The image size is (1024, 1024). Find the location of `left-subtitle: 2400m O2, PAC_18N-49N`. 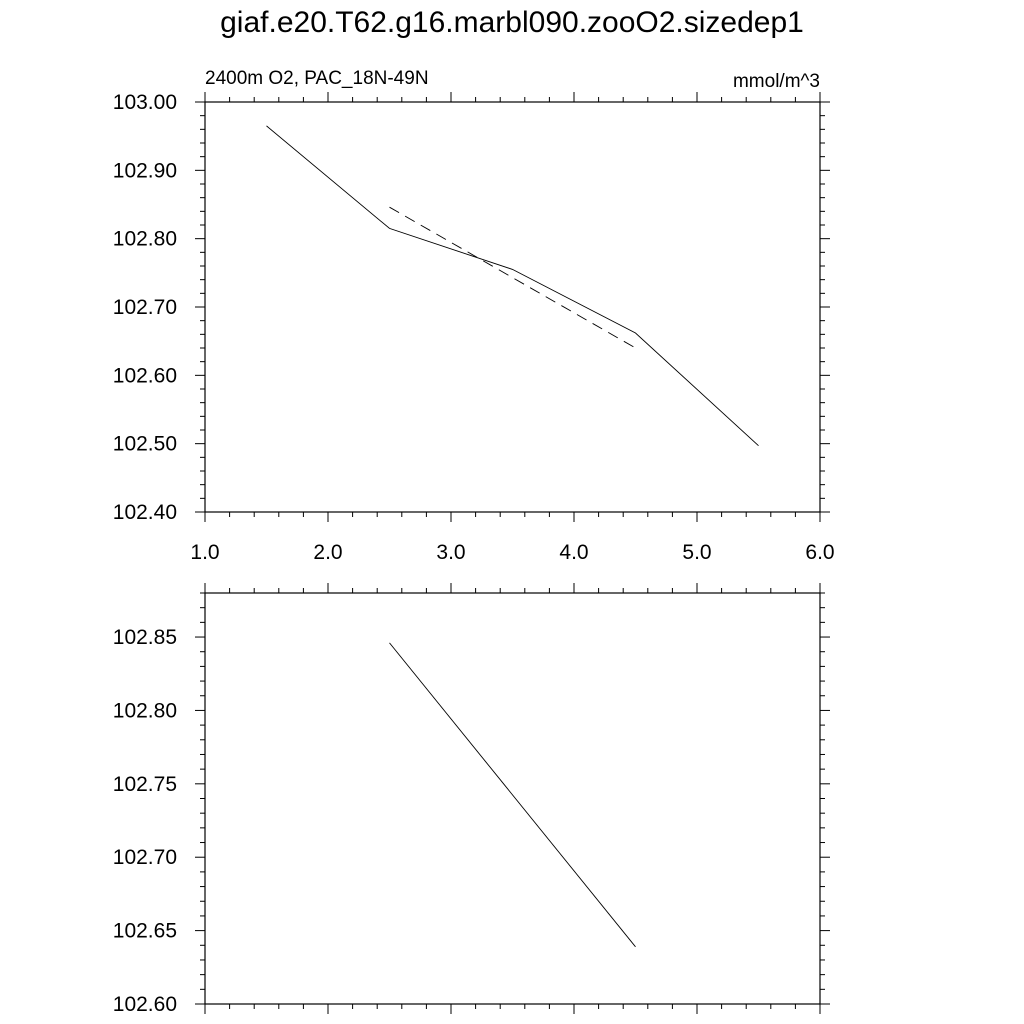

left-subtitle: 2400m O2, PAC_18N-49N is located at coordinates (317, 78).